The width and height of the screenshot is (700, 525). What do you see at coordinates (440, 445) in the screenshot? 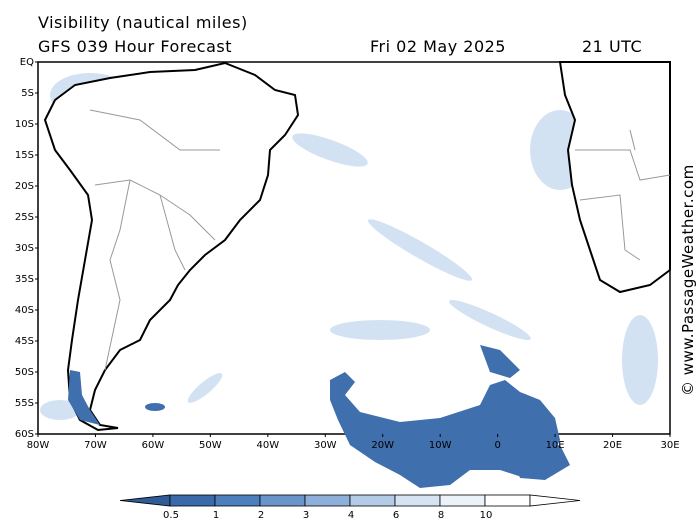
I see `lon-tick-label: 10W` at bounding box center [440, 445].